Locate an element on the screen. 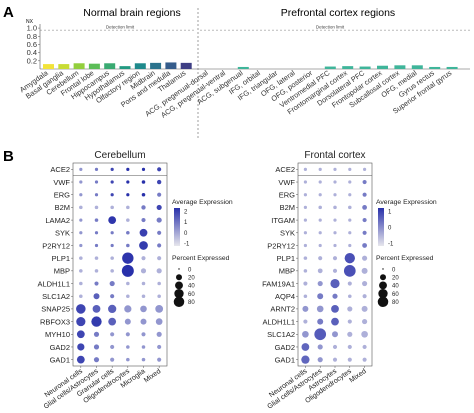  legend-pct-tick: 80 is located at coordinates (191, 303).